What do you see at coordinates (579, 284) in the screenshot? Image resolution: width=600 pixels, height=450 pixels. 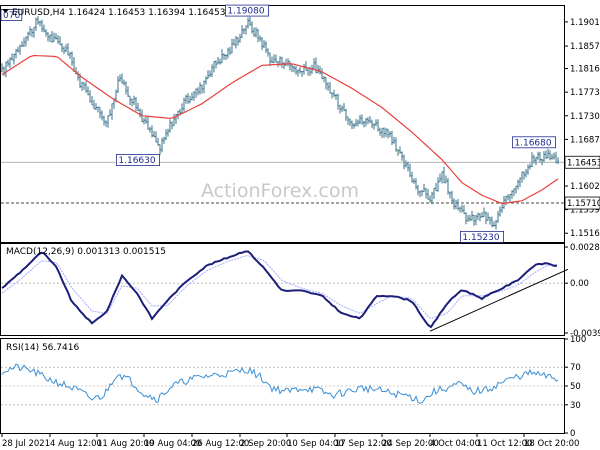 I see `macd-y-tick-label: 0.00` at bounding box center [579, 284].